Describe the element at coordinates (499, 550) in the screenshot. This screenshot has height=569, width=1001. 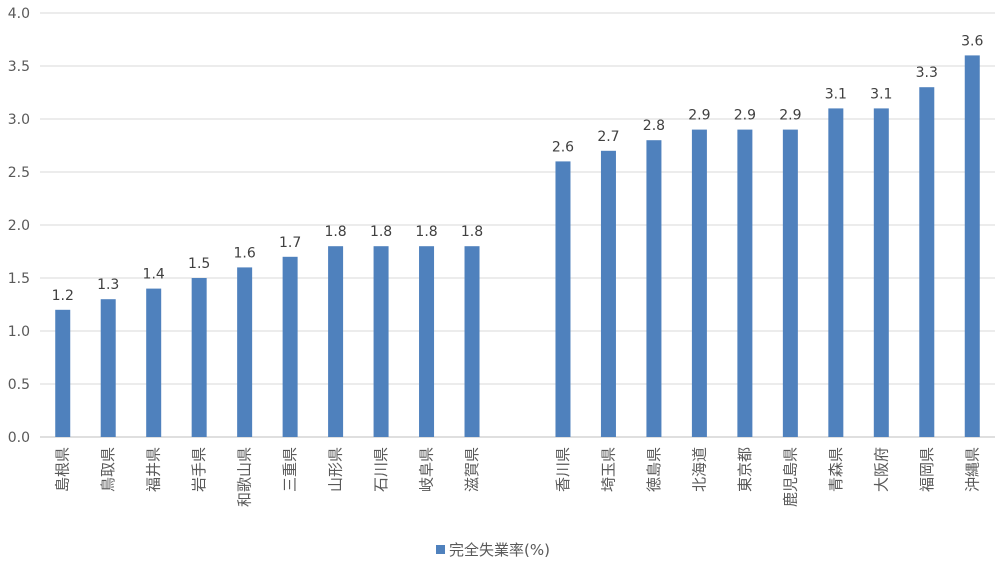
I see `legend-label: 完全失業率(%)` at that location.